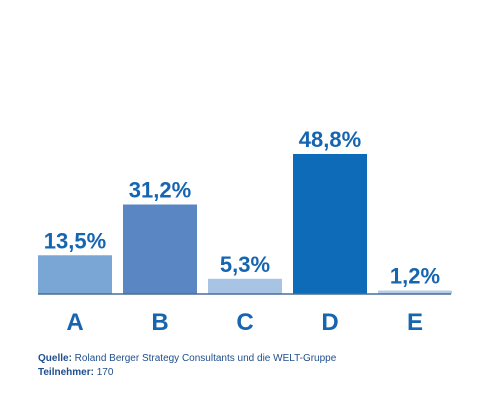 This screenshot has height=400, width=489. What do you see at coordinates (330, 224) in the screenshot?
I see `bar-d` at bounding box center [330, 224].